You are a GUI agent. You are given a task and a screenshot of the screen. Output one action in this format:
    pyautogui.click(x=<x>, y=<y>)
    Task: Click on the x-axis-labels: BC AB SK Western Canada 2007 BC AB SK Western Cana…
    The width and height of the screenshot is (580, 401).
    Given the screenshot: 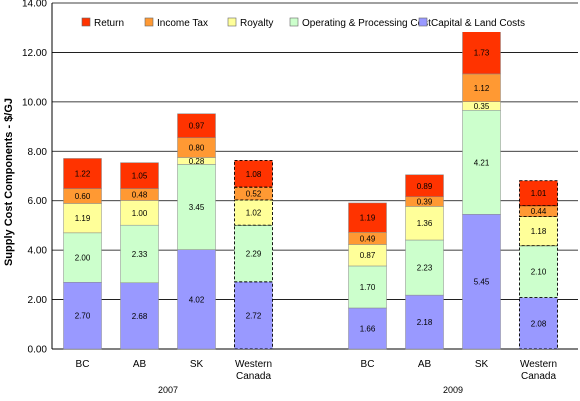 What is the action you would take?
    pyautogui.click(x=316, y=377)
    